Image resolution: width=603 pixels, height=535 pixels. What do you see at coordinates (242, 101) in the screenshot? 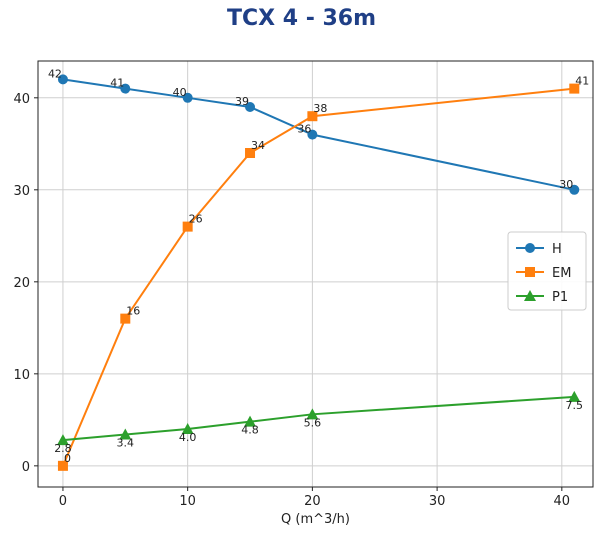
I see `data-label: 39` at bounding box center [242, 101].